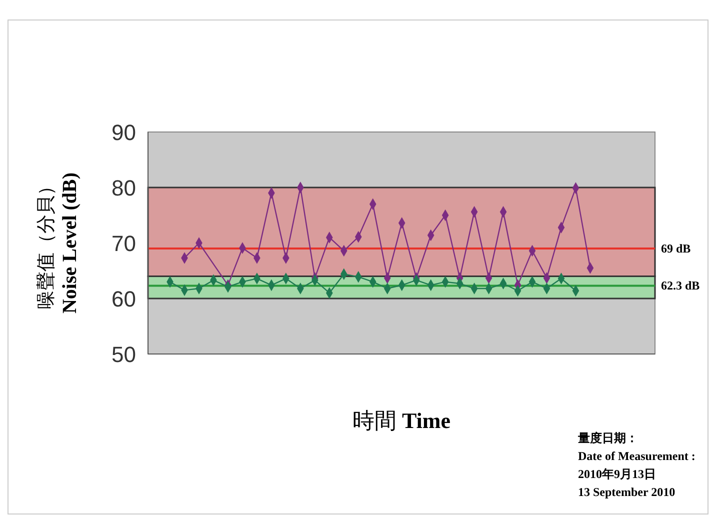  I want to click on y-axis-title: 噪聲值（分貝） Noise Level (dB), so click(58, 243).